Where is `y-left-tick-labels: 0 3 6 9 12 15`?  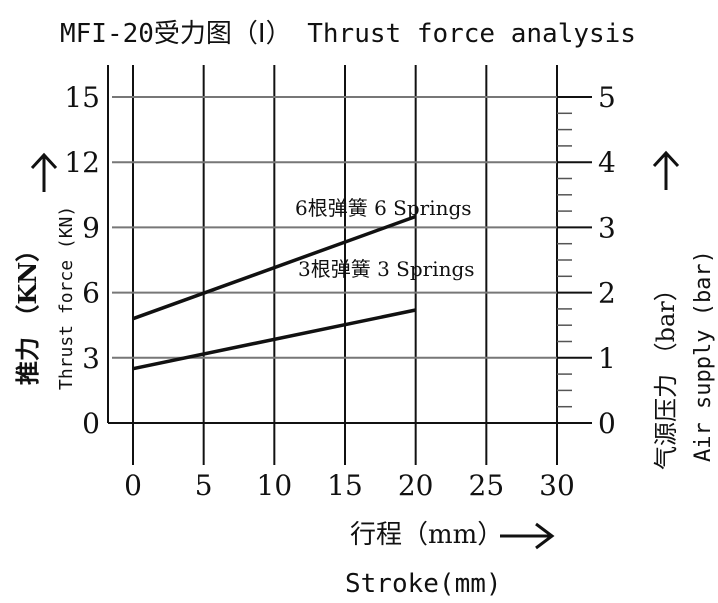
y-left-tick-labels: 0 3 6 9 12 15 is located at coordinates (82, 260).